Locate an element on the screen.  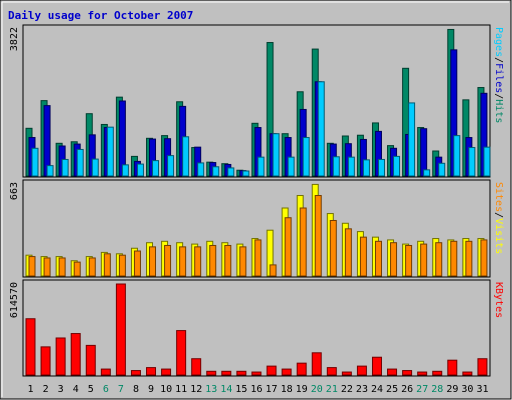
day-label-2: 2 is located at coordinates (46, 389).